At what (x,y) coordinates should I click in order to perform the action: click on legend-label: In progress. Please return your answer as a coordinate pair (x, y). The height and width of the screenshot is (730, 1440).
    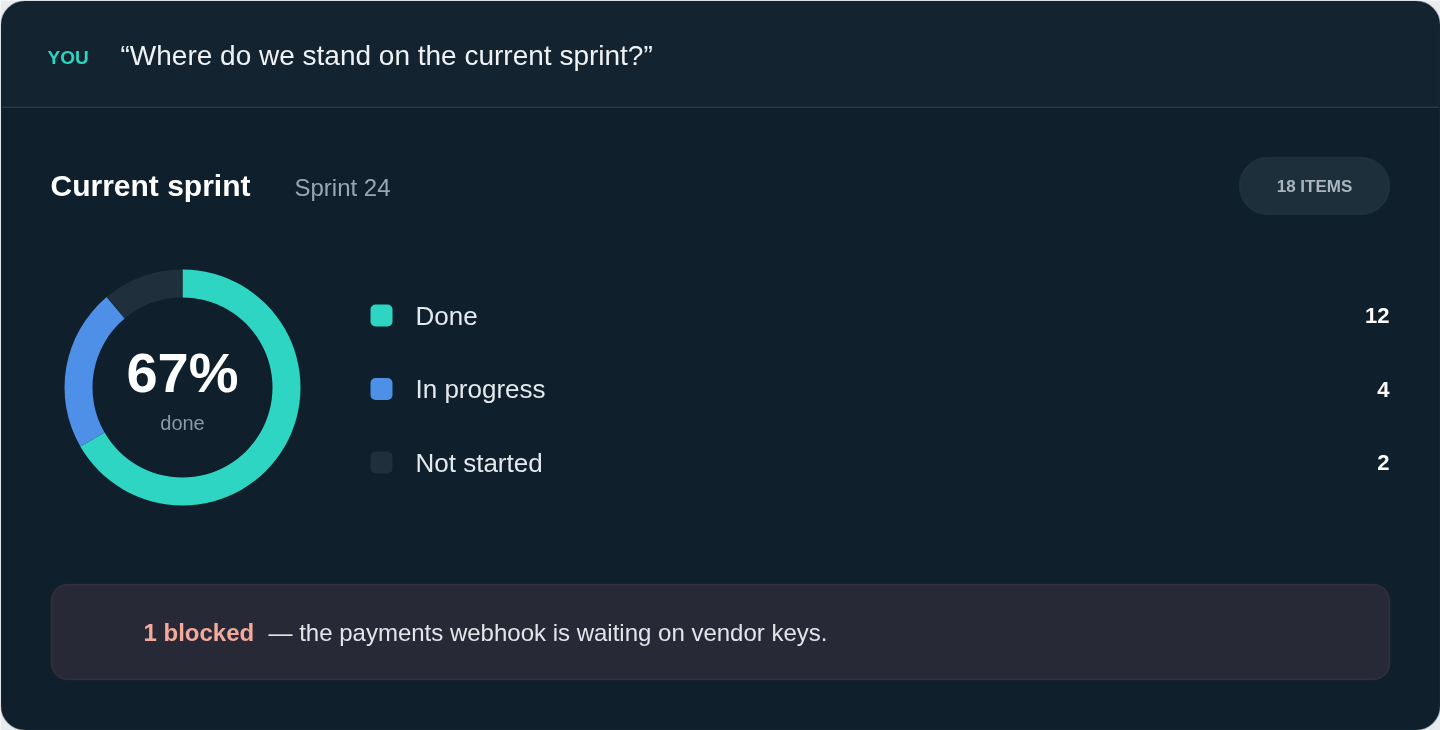
    Looking at the image, I should click on (480, 389).